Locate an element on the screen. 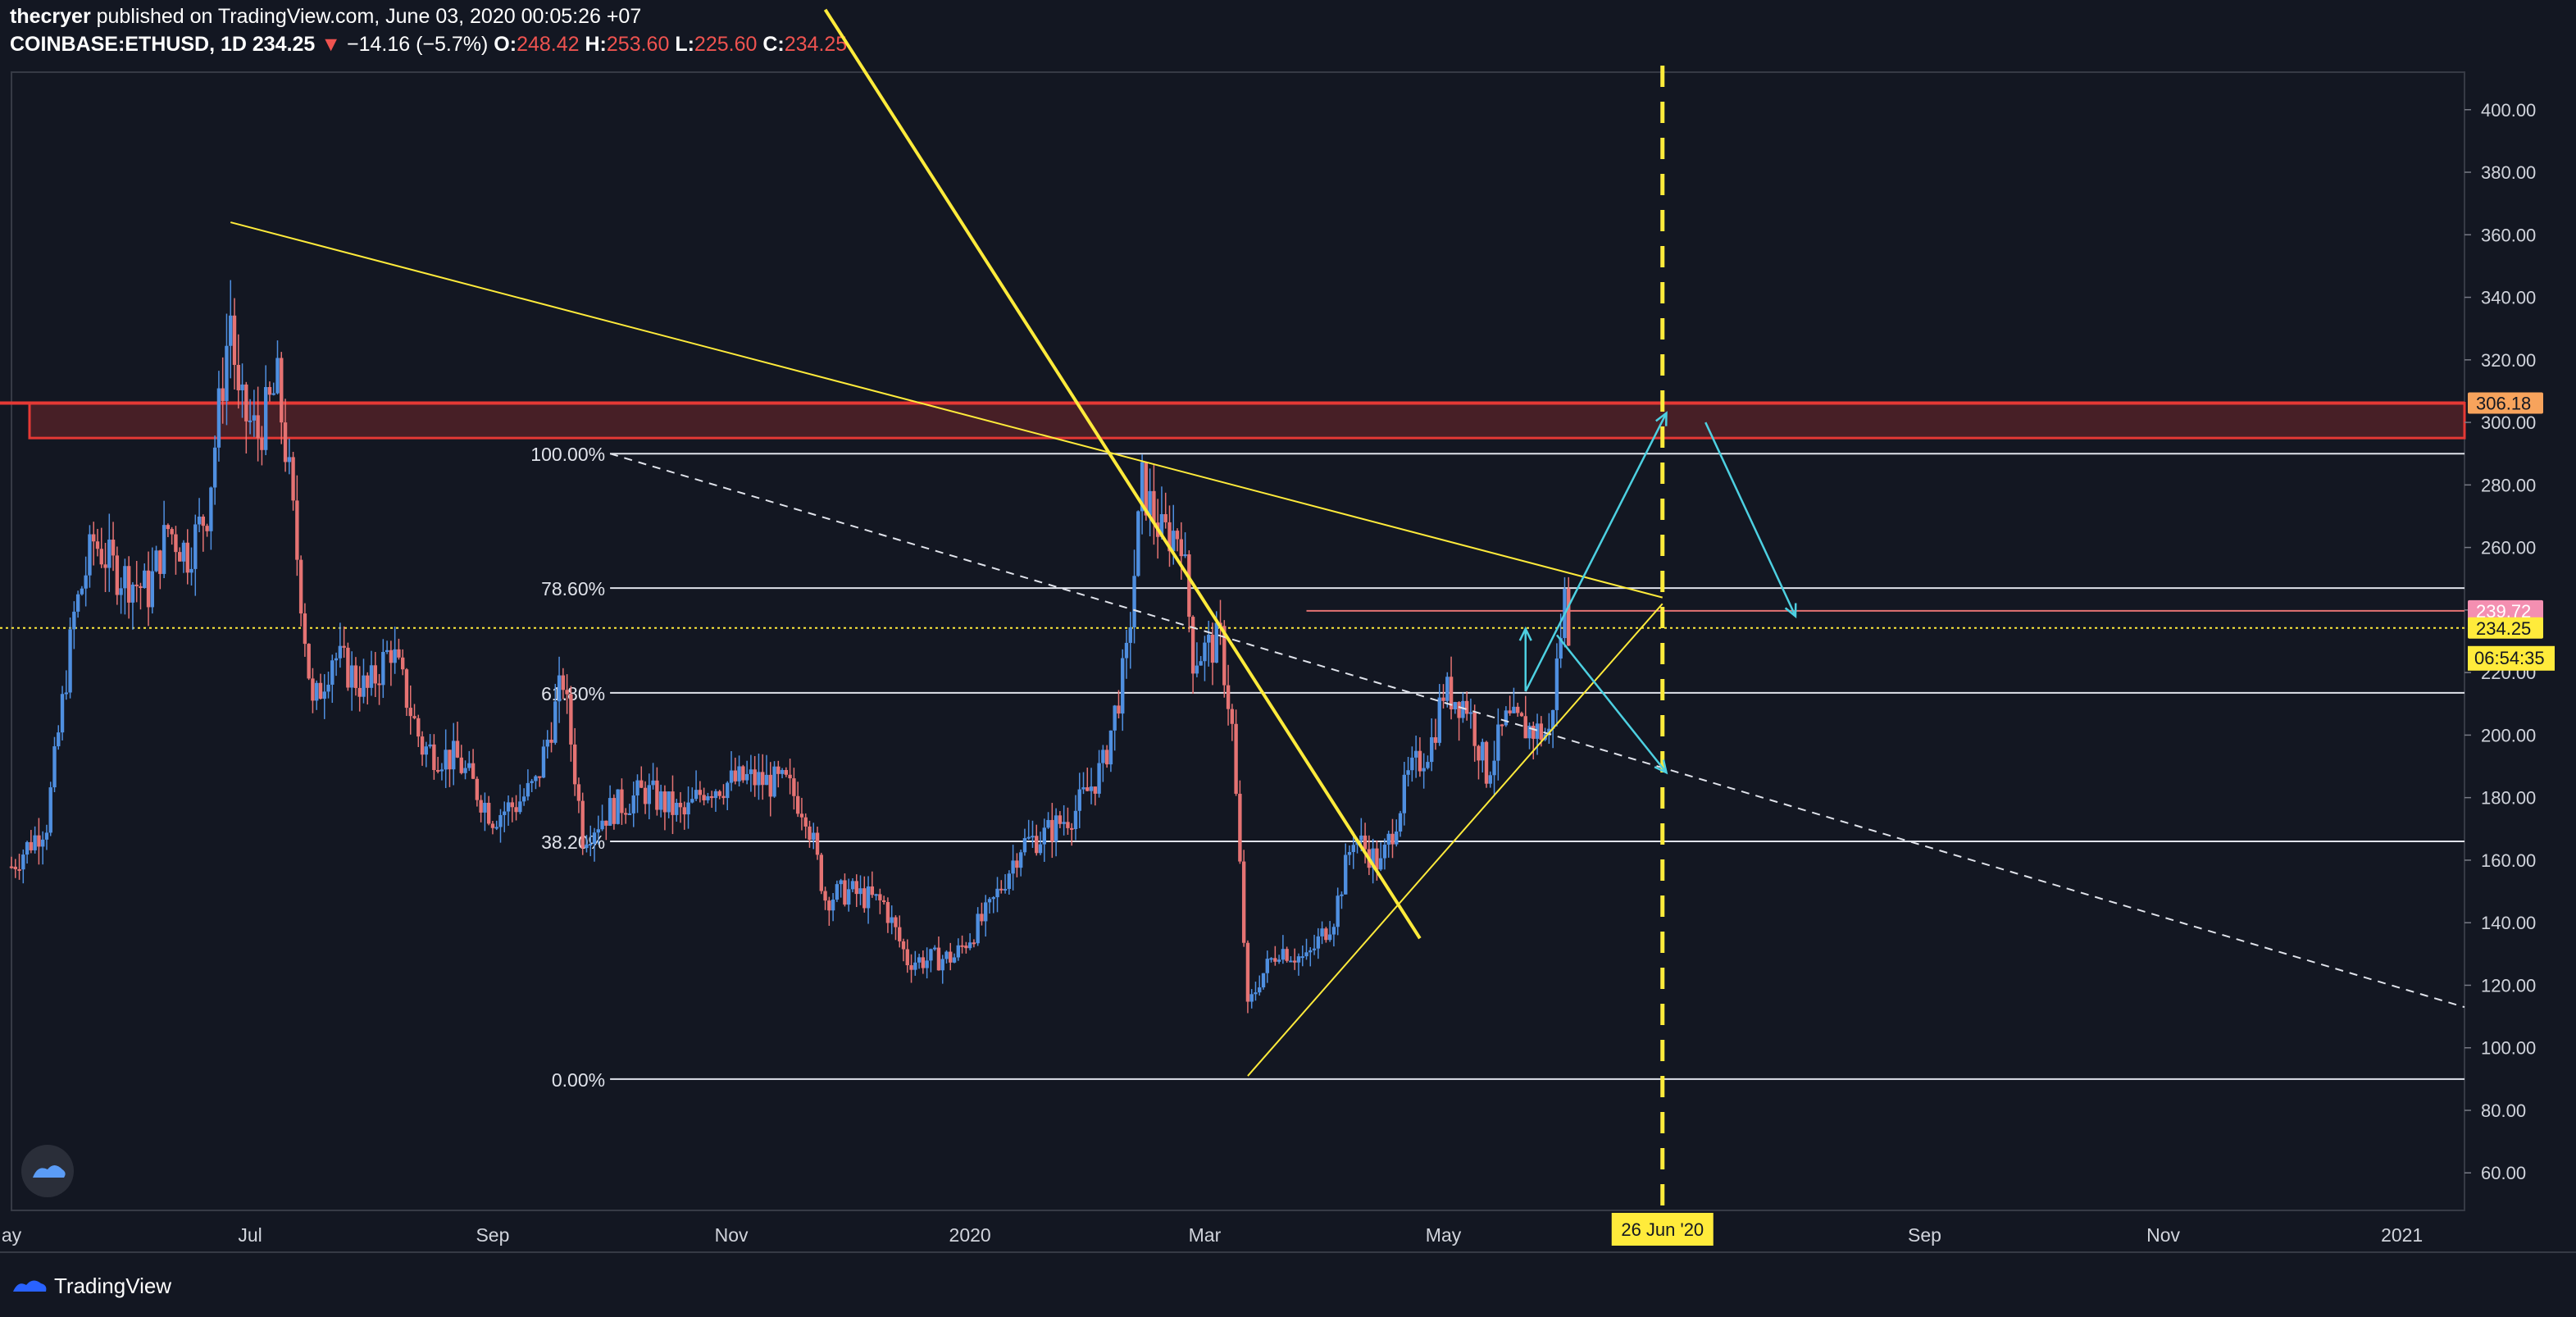 The image size is (2576, 1317). tradingview-footer: TradingView is located at coordinates (91, 1285).